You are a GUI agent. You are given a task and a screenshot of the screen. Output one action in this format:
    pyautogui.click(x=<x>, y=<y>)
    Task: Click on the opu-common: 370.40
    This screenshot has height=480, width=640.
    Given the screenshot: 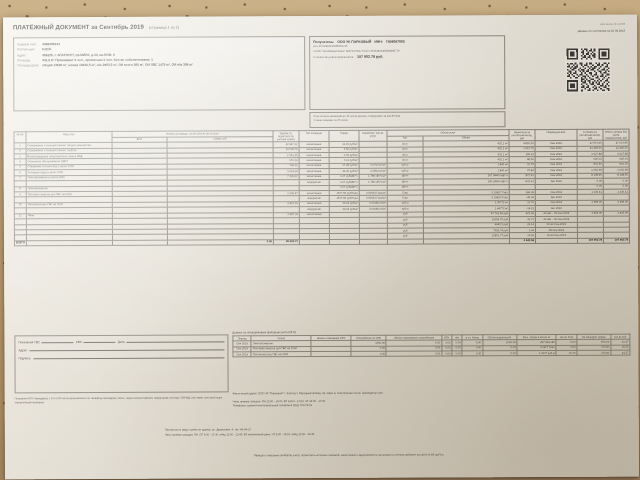 What is the action you would take?
    pyautogui.click(x=593, y=353)
    